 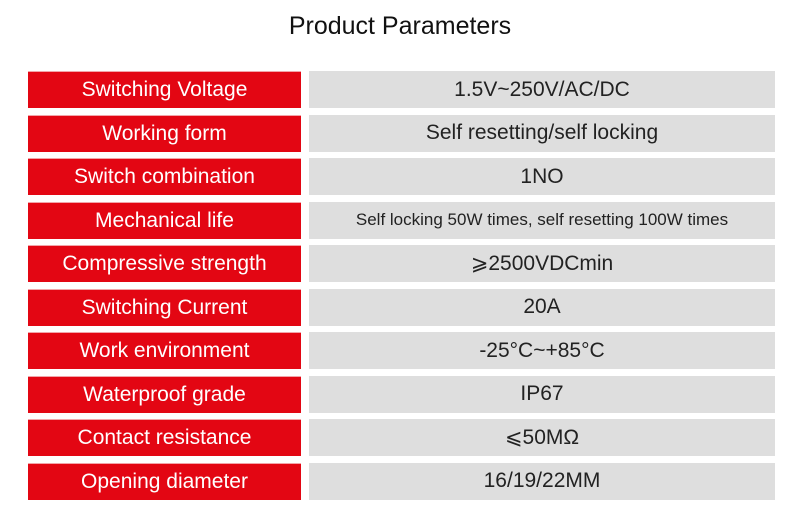 I want to click on table-row: Switch combination 1NO, so click(x=401, y=176).